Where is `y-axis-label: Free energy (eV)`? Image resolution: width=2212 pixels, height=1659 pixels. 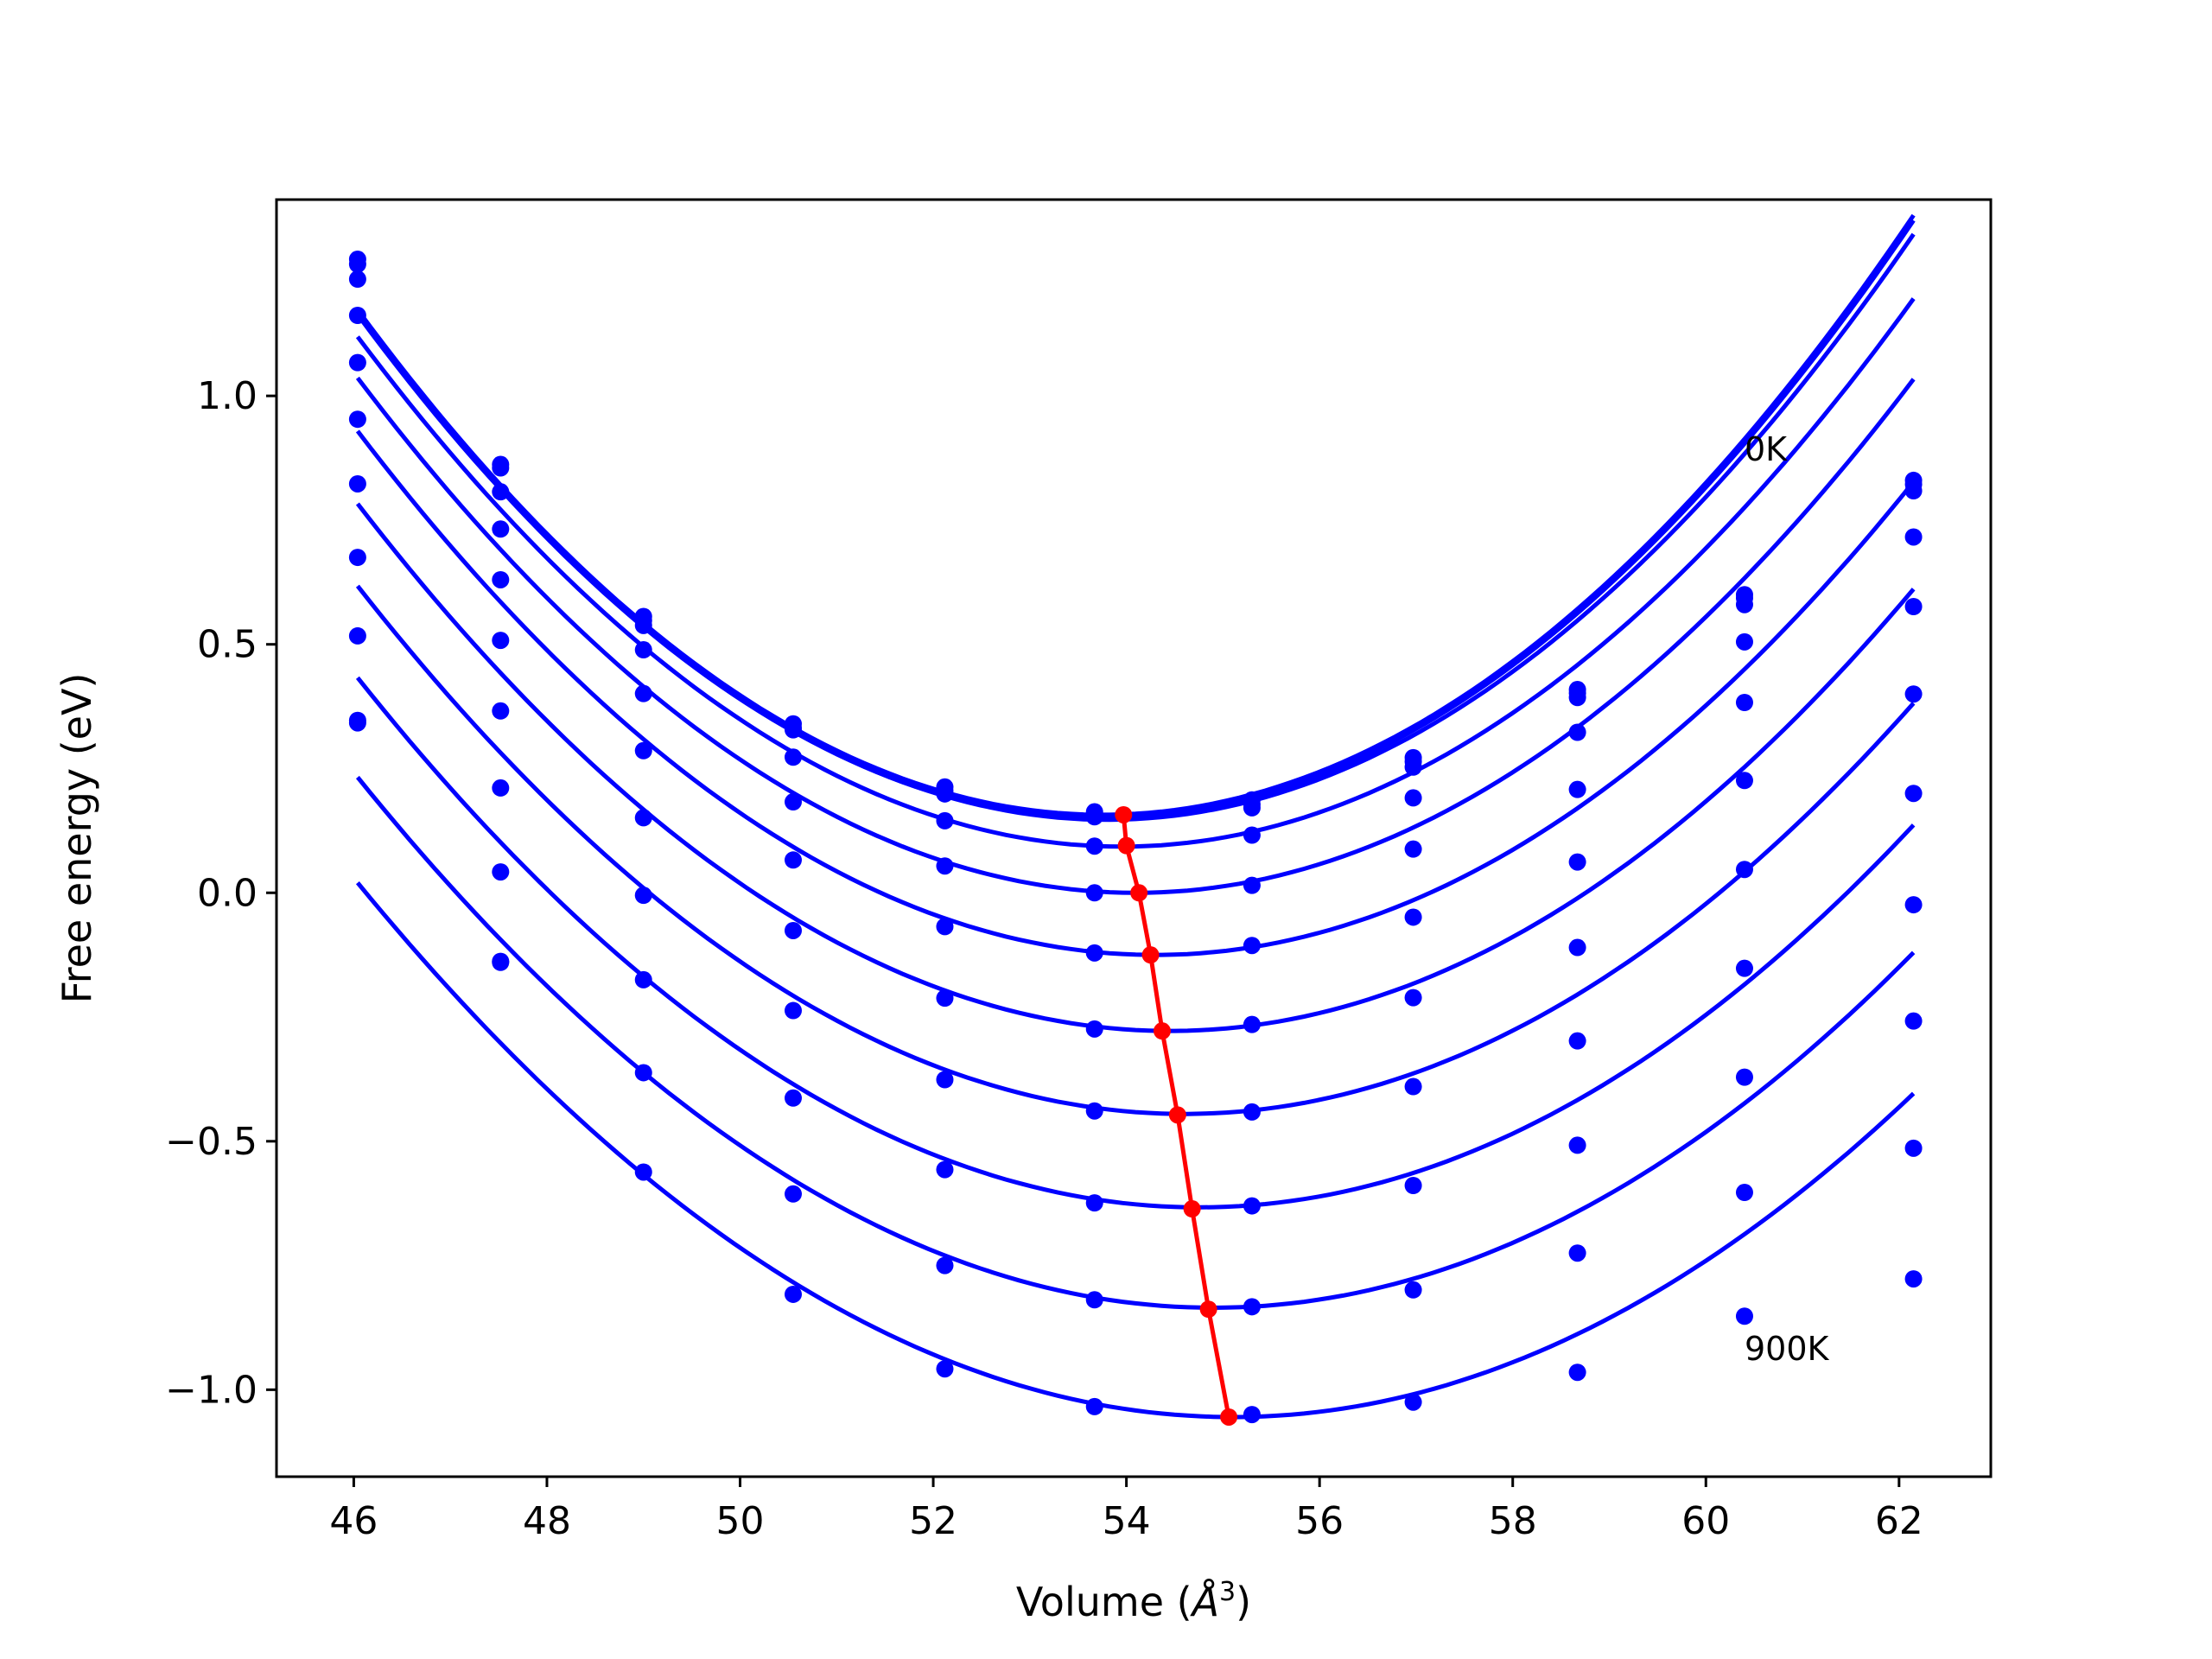 y-axis-label: Free energy (eV) is located at coordinates (77, 838).